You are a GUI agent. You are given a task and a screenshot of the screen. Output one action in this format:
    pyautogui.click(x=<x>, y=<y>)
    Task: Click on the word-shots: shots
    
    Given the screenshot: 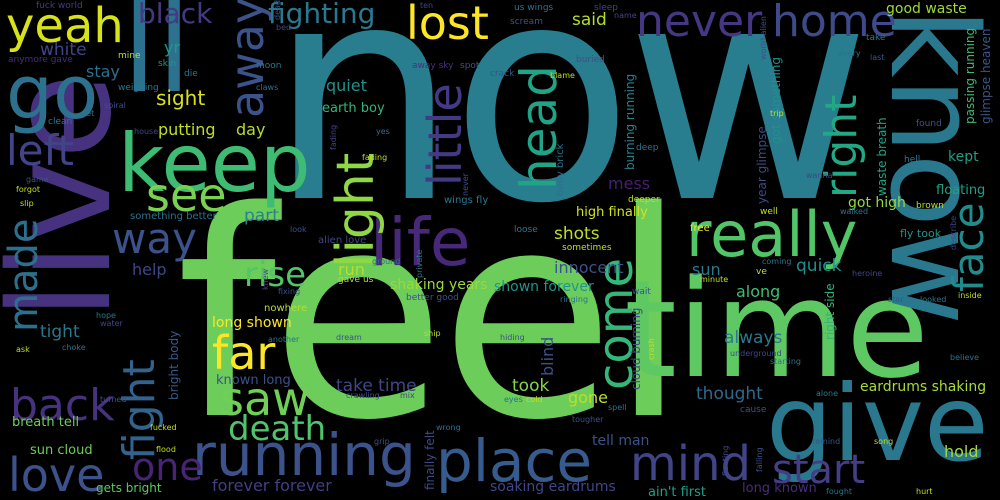 What is the action you would take?
    pyautogui.click(x=577, y=234)
    